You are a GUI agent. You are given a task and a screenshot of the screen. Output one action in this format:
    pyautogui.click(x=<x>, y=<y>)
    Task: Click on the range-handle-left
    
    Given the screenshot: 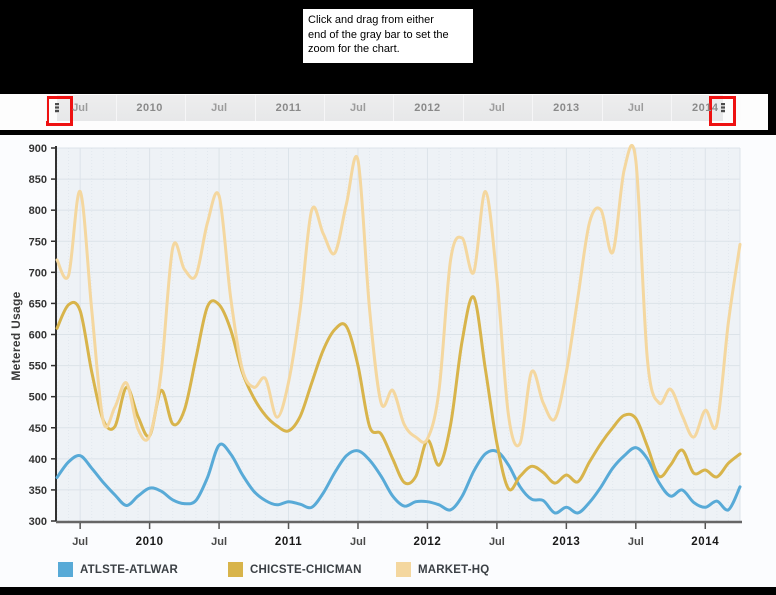 What is the action you would take?
    pyautogui.click(x=57, y=108)
    